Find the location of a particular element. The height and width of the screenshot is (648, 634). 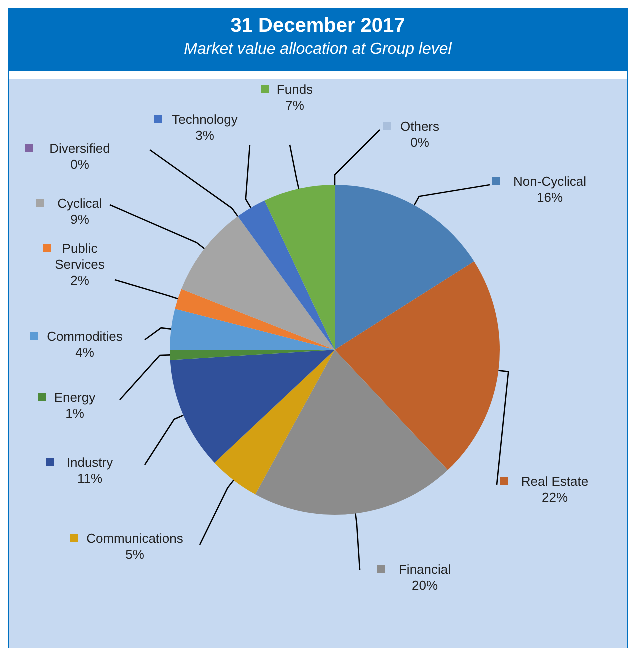

data-label: 22% is located at coordinates (555, 497).